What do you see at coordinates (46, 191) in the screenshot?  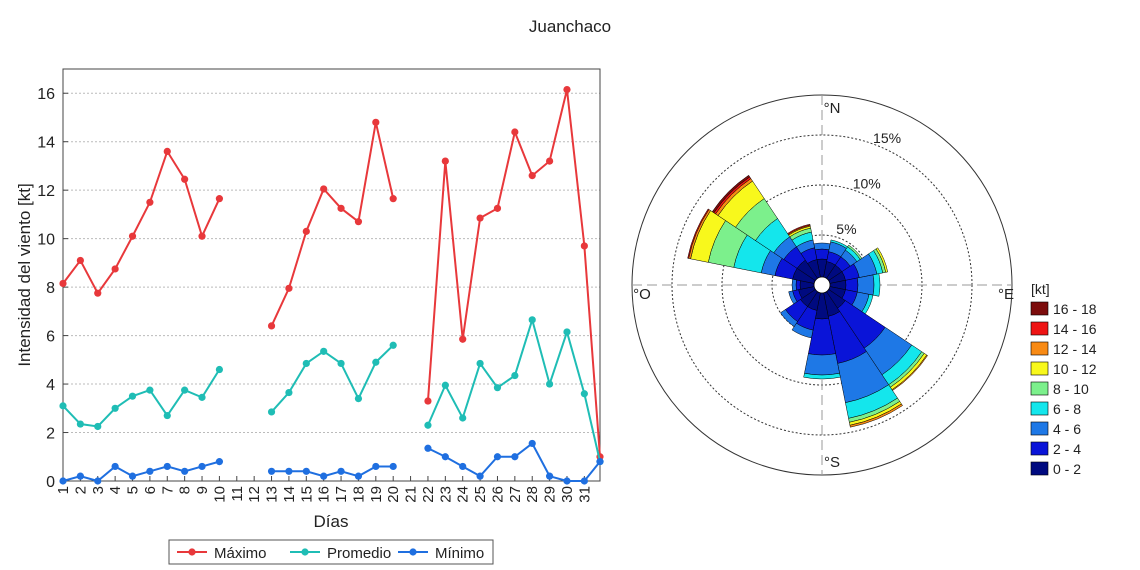 I see `y-tick-label: 12` at bounding box center [46, 191].